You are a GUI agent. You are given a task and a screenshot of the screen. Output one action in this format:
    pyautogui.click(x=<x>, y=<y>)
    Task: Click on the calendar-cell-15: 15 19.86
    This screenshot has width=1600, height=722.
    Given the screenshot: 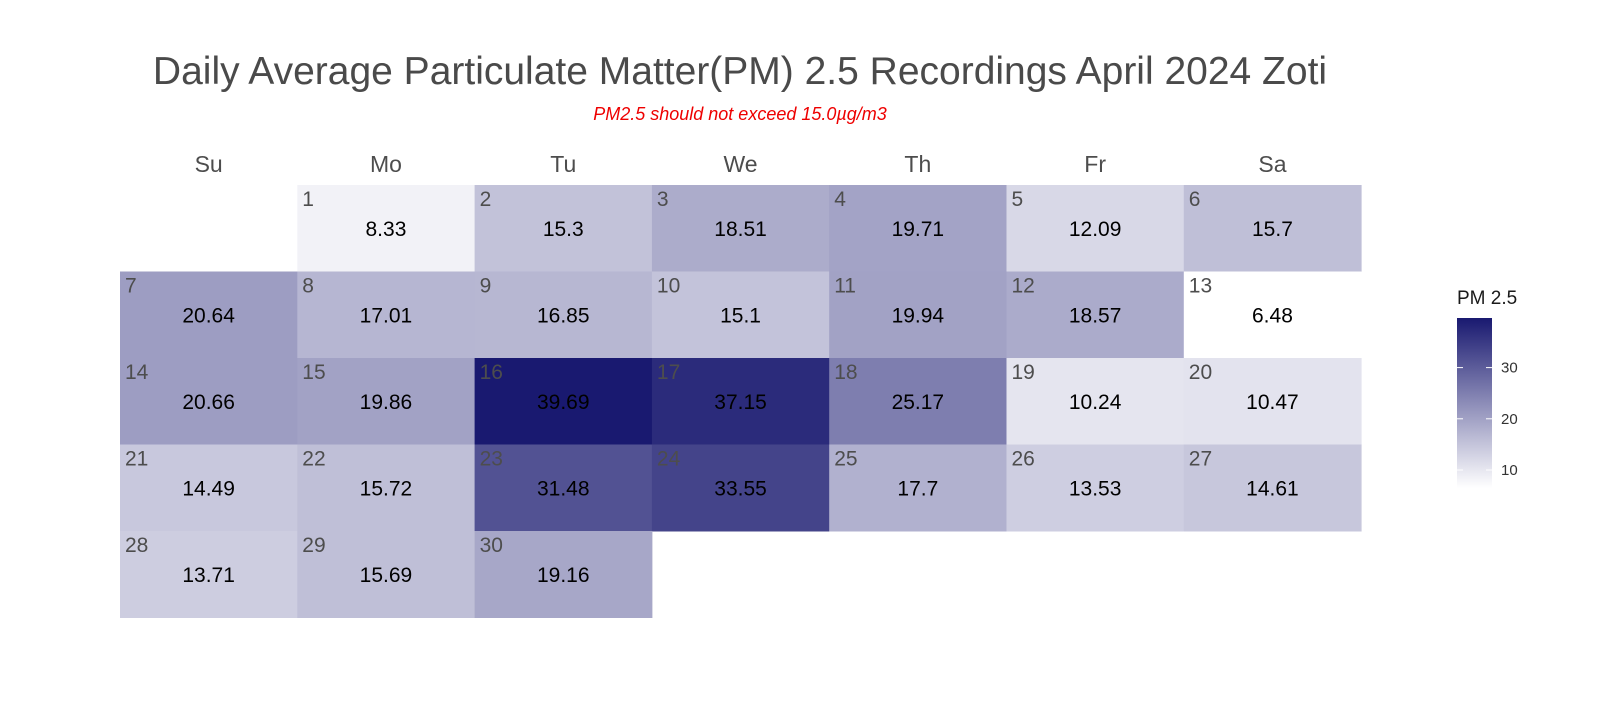 What is the action you would take?
    pyautogui.click(x=386, y=401)
    